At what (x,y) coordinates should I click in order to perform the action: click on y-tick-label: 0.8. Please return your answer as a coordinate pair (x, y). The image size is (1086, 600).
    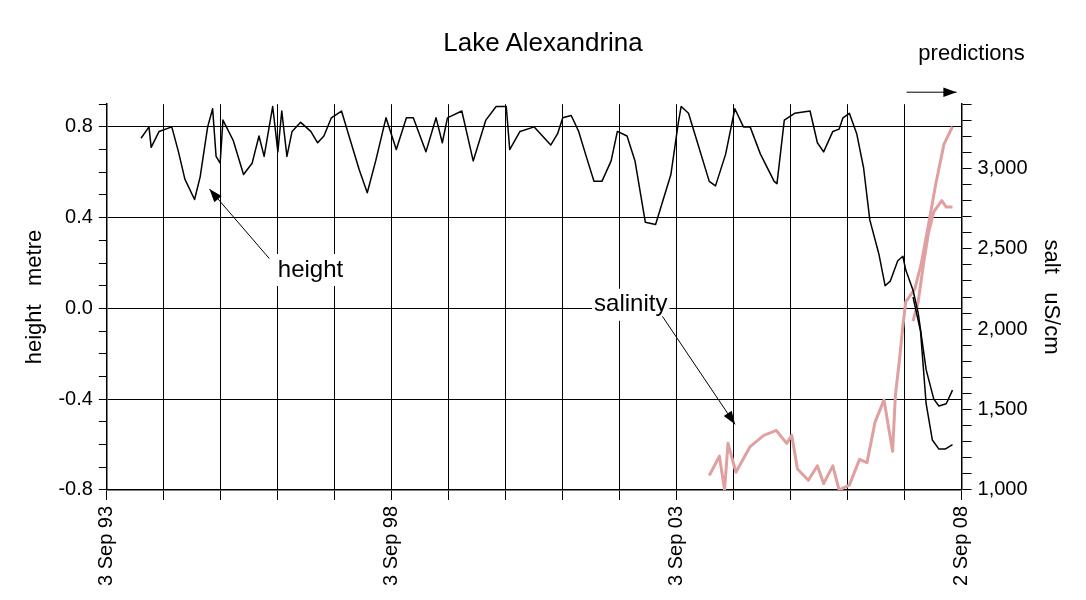
    Looking at the image, I should click on (79, 125).